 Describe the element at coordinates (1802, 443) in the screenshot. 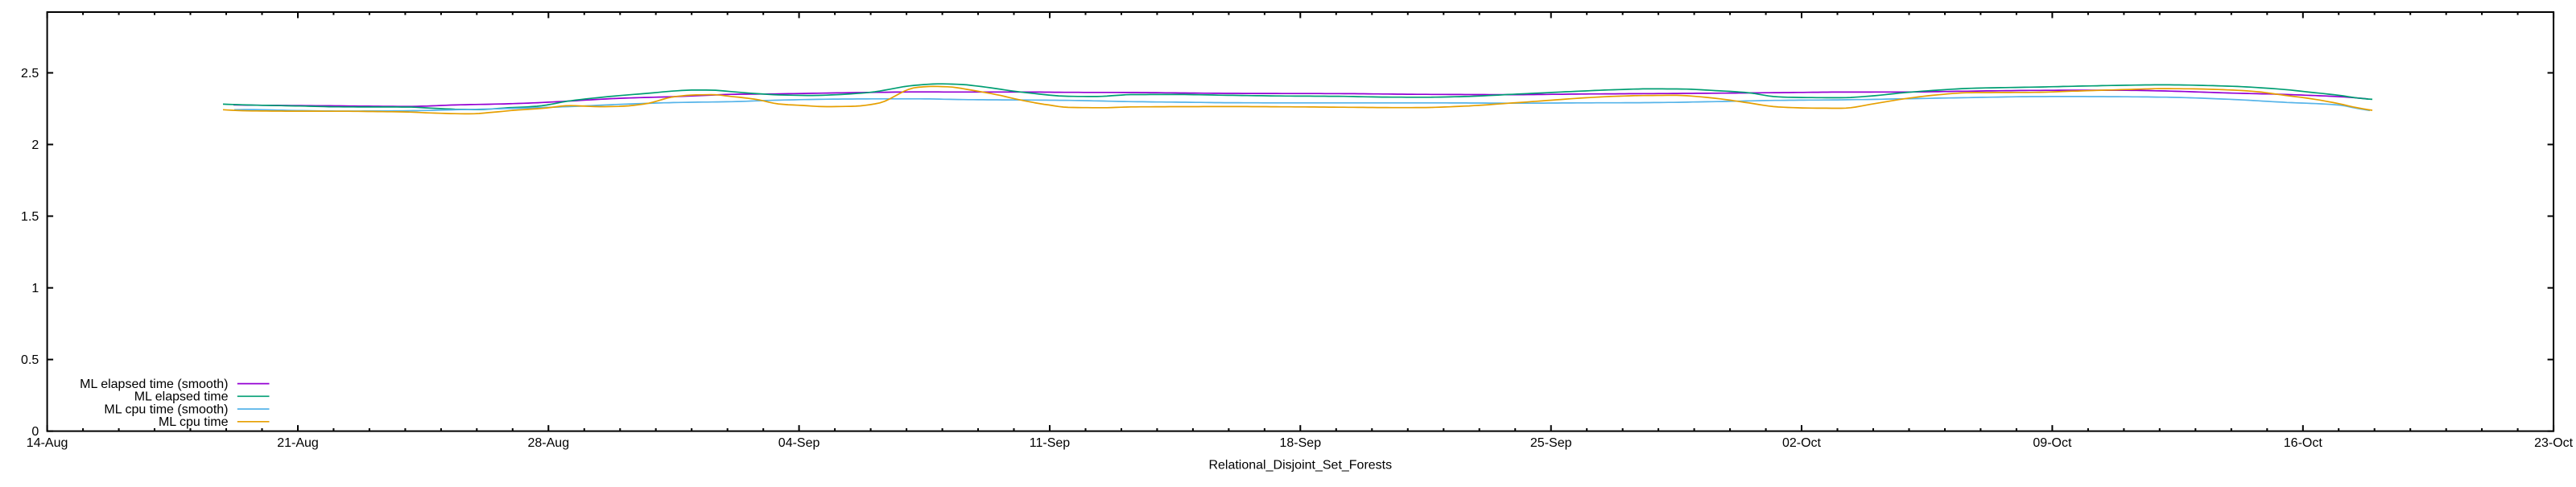

I see `svg-text: 02-Oct` at that location.